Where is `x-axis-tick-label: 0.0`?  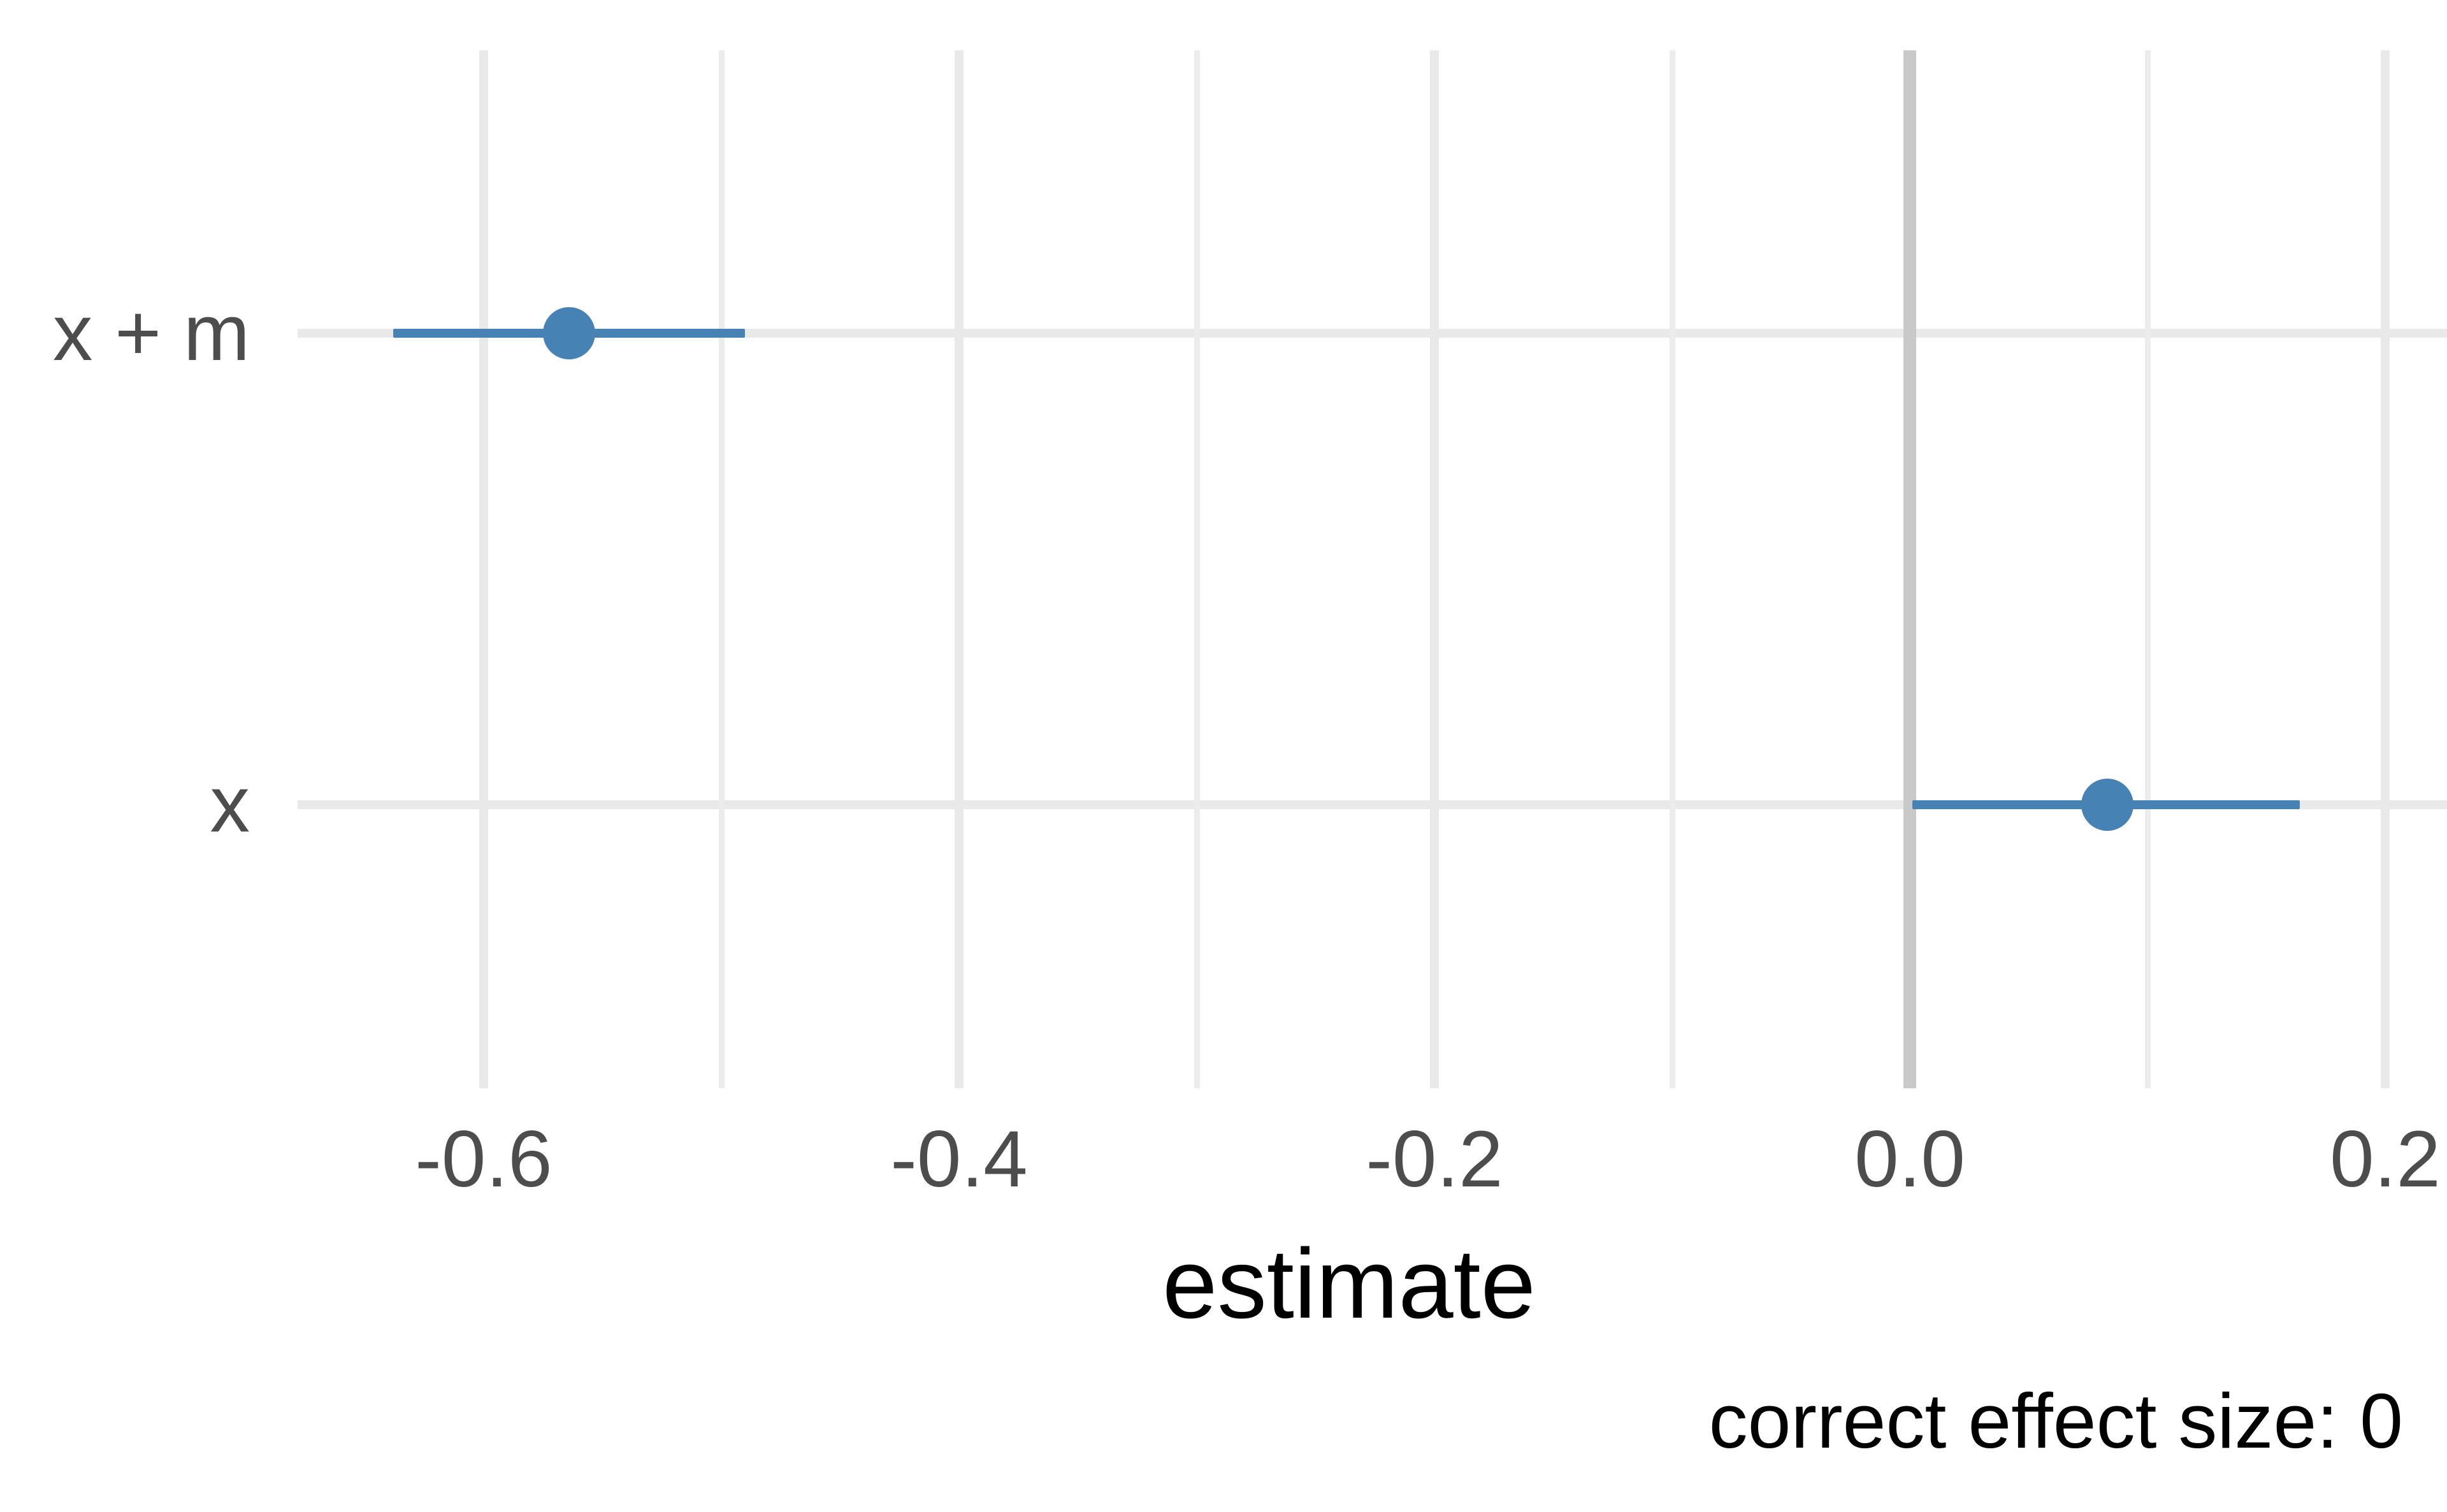
x-axis-tick-label: 0.0 is located at coordinates (1909, 1159).